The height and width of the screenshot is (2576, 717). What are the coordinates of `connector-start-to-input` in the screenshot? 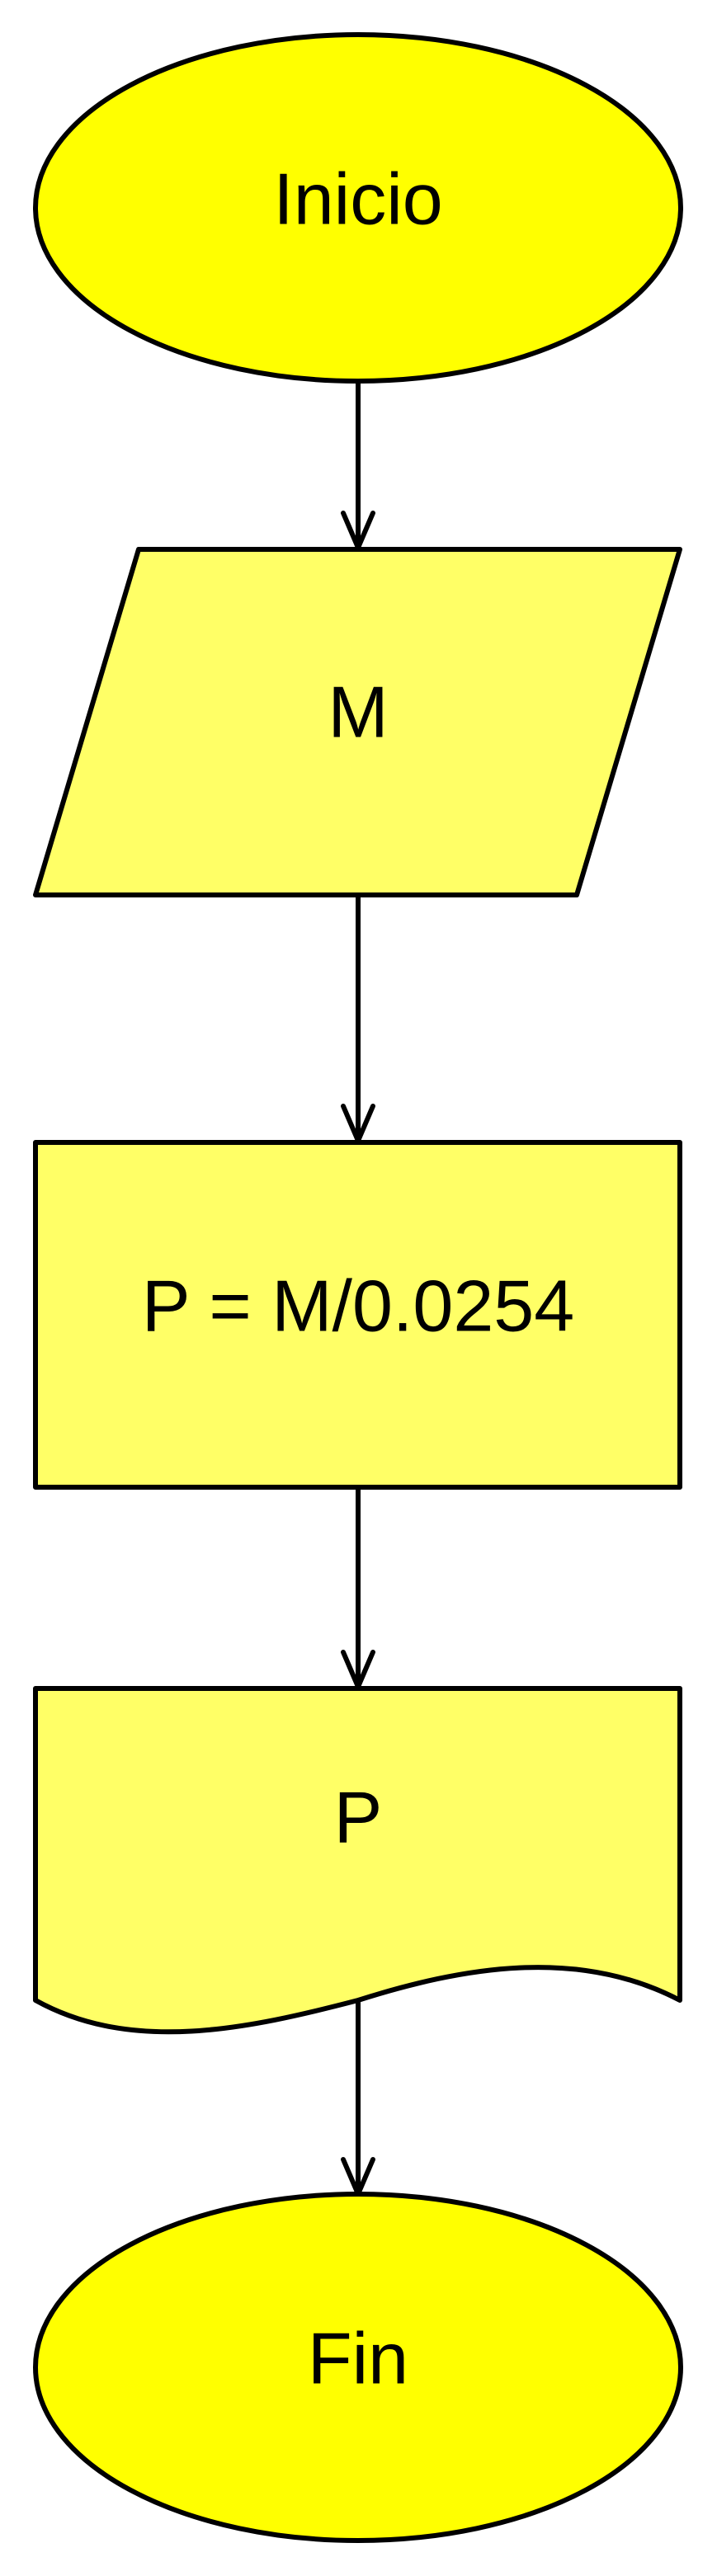 It's located at (358, 465).